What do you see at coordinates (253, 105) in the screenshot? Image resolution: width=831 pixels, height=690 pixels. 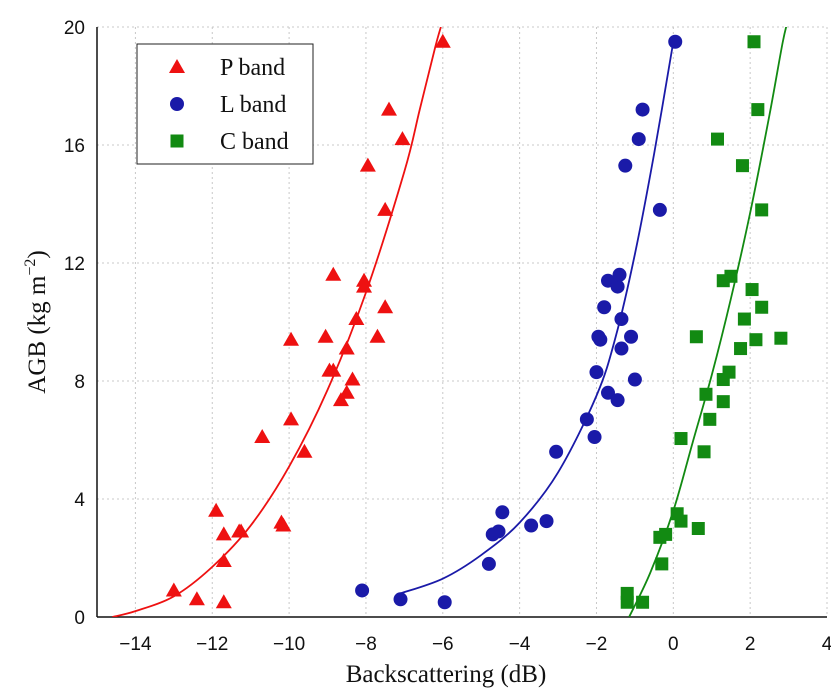 I see `legend-label-l-band: L band` at bounding box center [253, 105].